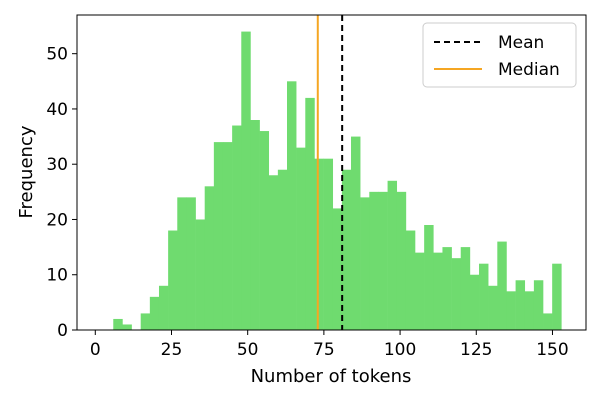 This screenshot has height=400, width=600. What do you see at coordinates (26, 171) in the screenshot?
I see `y-axis-label: Frequency` at bounding box center [26, 171].